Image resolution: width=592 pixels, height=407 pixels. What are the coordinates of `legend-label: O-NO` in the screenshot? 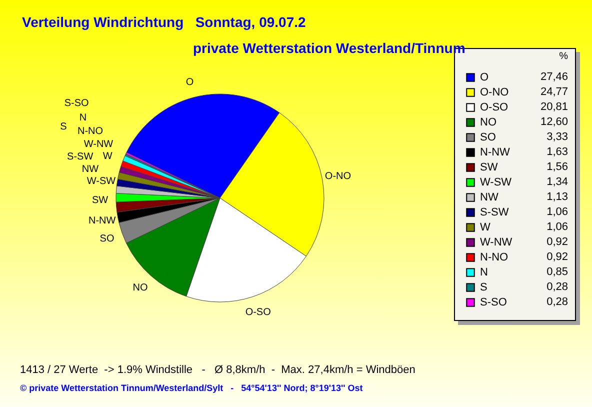 It's located at (495, 92).